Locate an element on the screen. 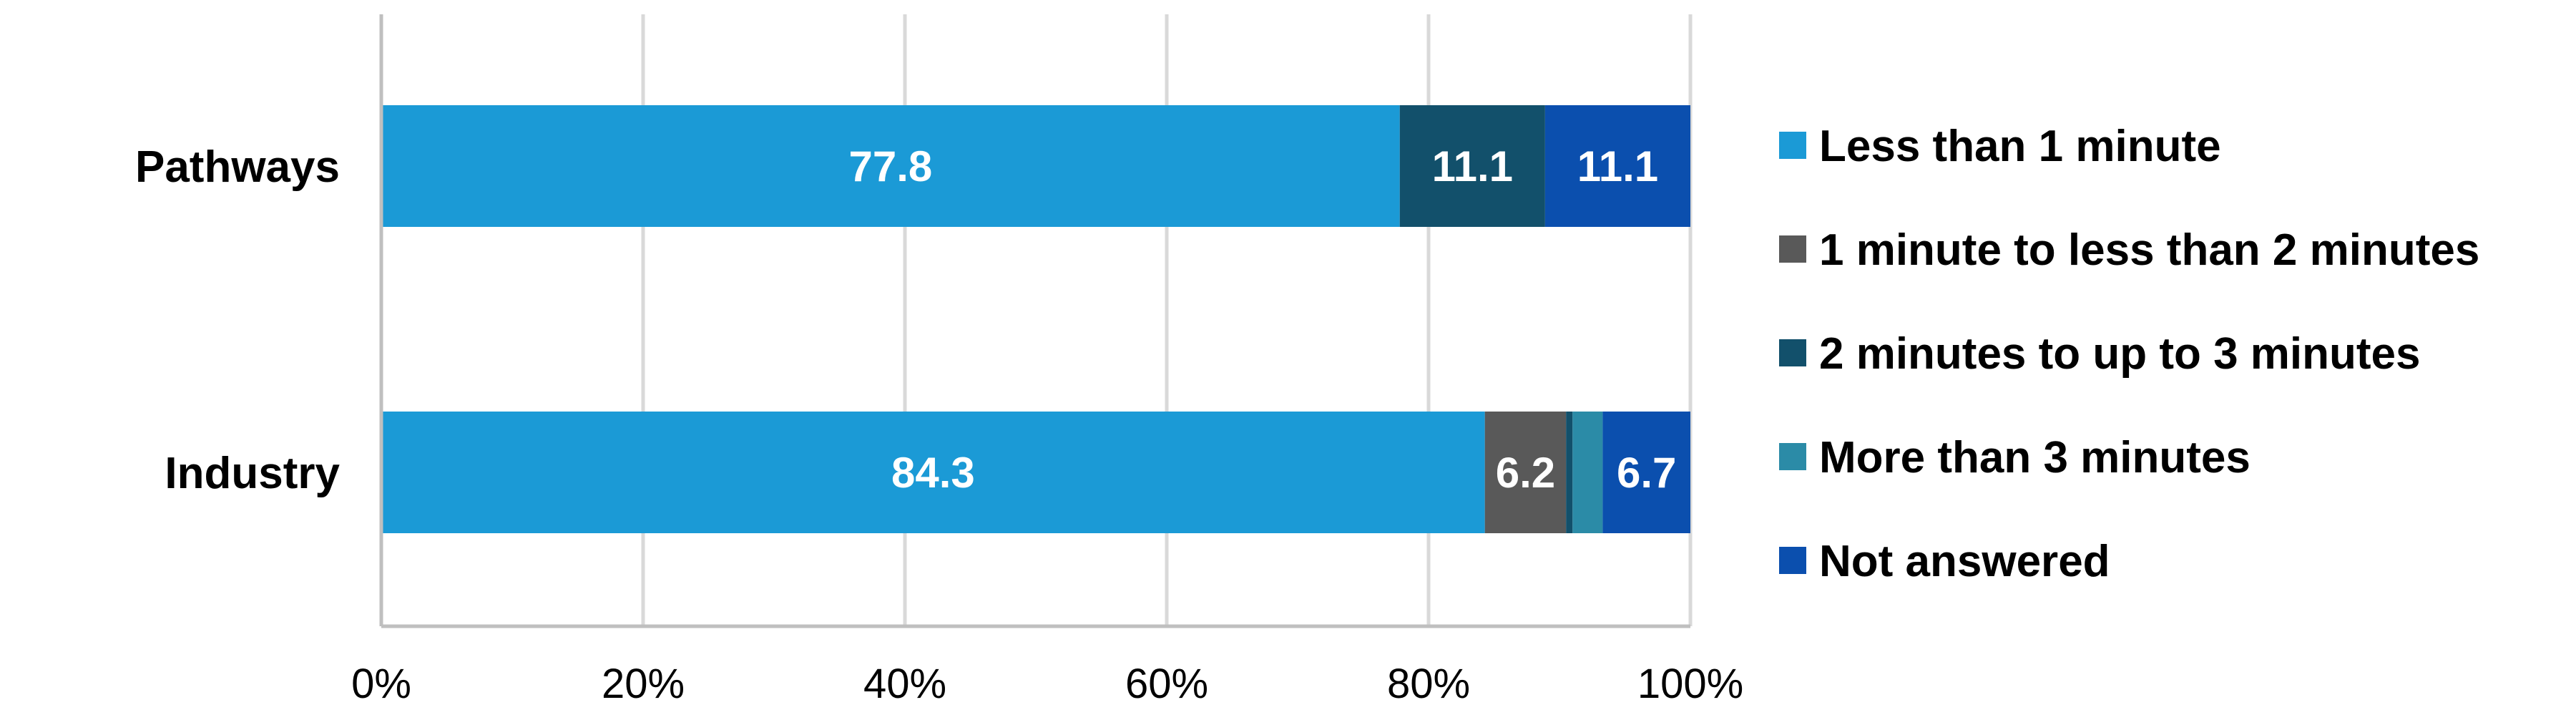 This screenshot has width=2576, height=715. category-label: Industry is located at coordinates (253, 473).